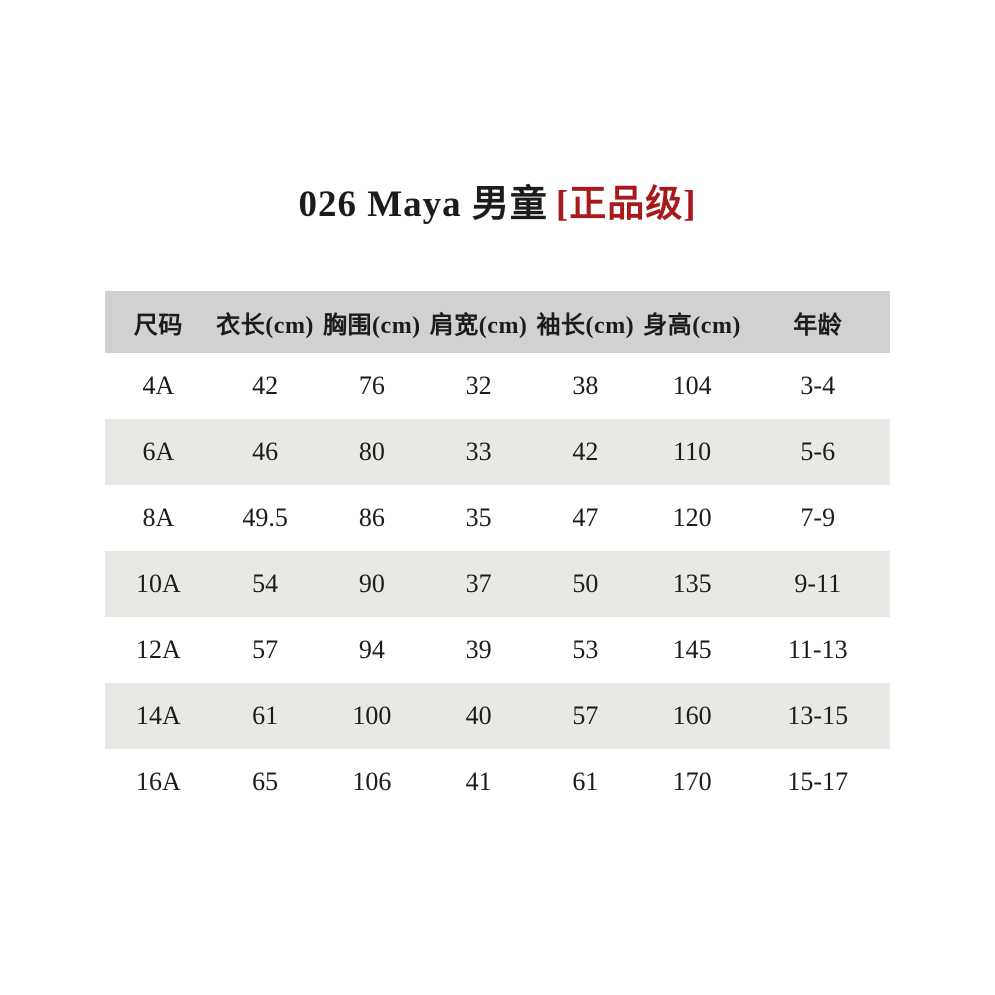 The width and height of the screenshot is (995, 995). I want to click on table-cell: 12A, so click(158, 649).